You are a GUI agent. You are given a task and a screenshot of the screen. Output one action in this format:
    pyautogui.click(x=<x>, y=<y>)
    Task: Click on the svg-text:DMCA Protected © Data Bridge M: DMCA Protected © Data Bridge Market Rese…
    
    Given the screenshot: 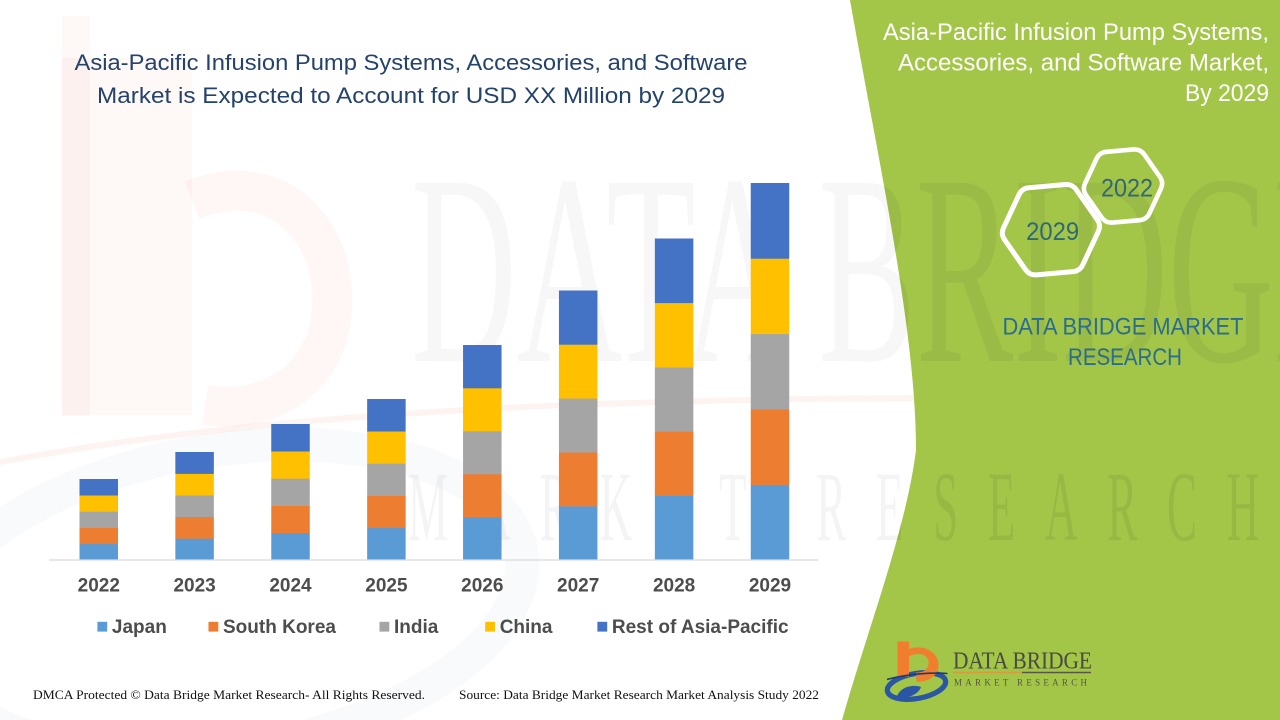 What is the action you would take?
    pyautogui.click(x=229, y=694)
    